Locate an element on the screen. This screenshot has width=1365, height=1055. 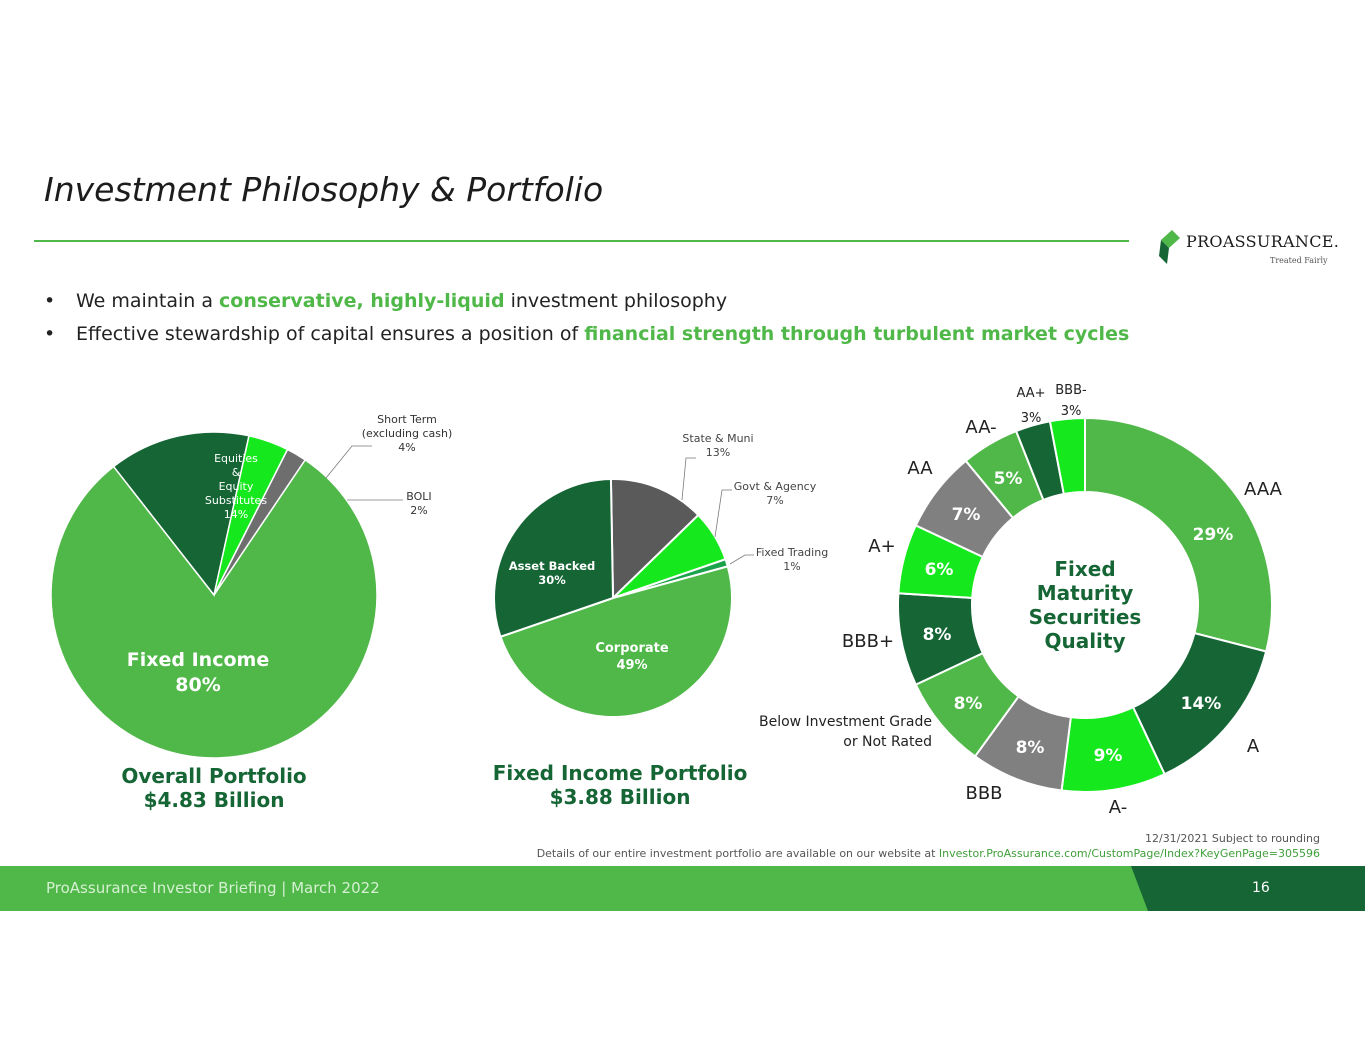
rating-label-line: BBB+ is located at coordinates (868, 641).